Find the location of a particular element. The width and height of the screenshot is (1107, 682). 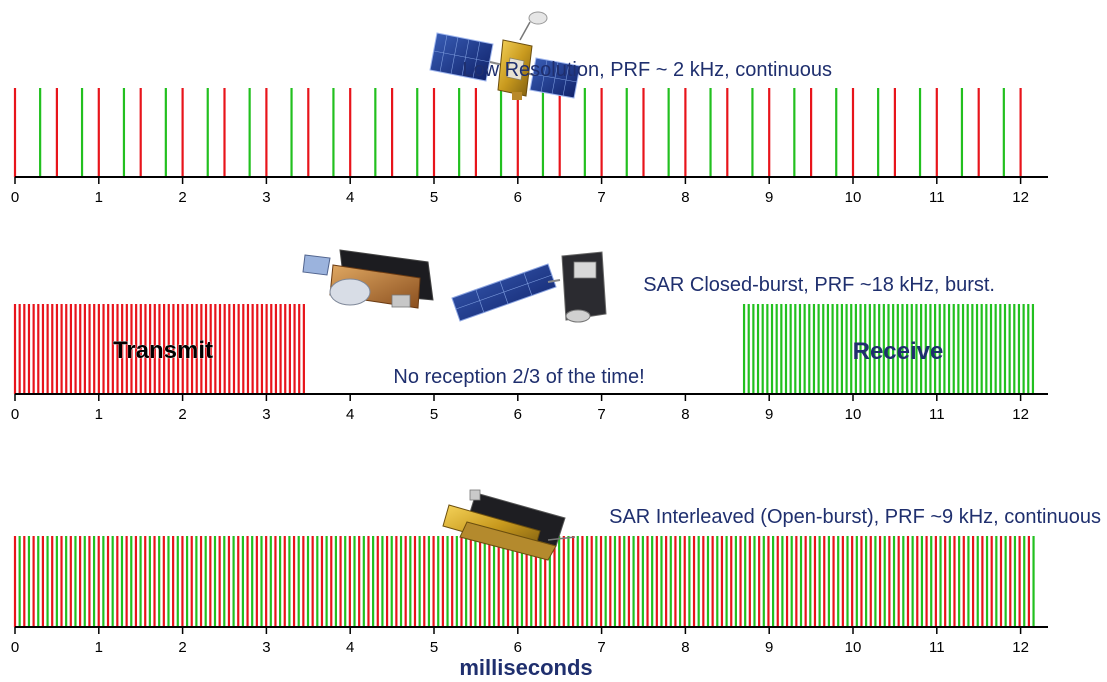

panel-title: Low Resolution, PRF ~ 2 kHz, continuous is located at coordinates (647, 70).